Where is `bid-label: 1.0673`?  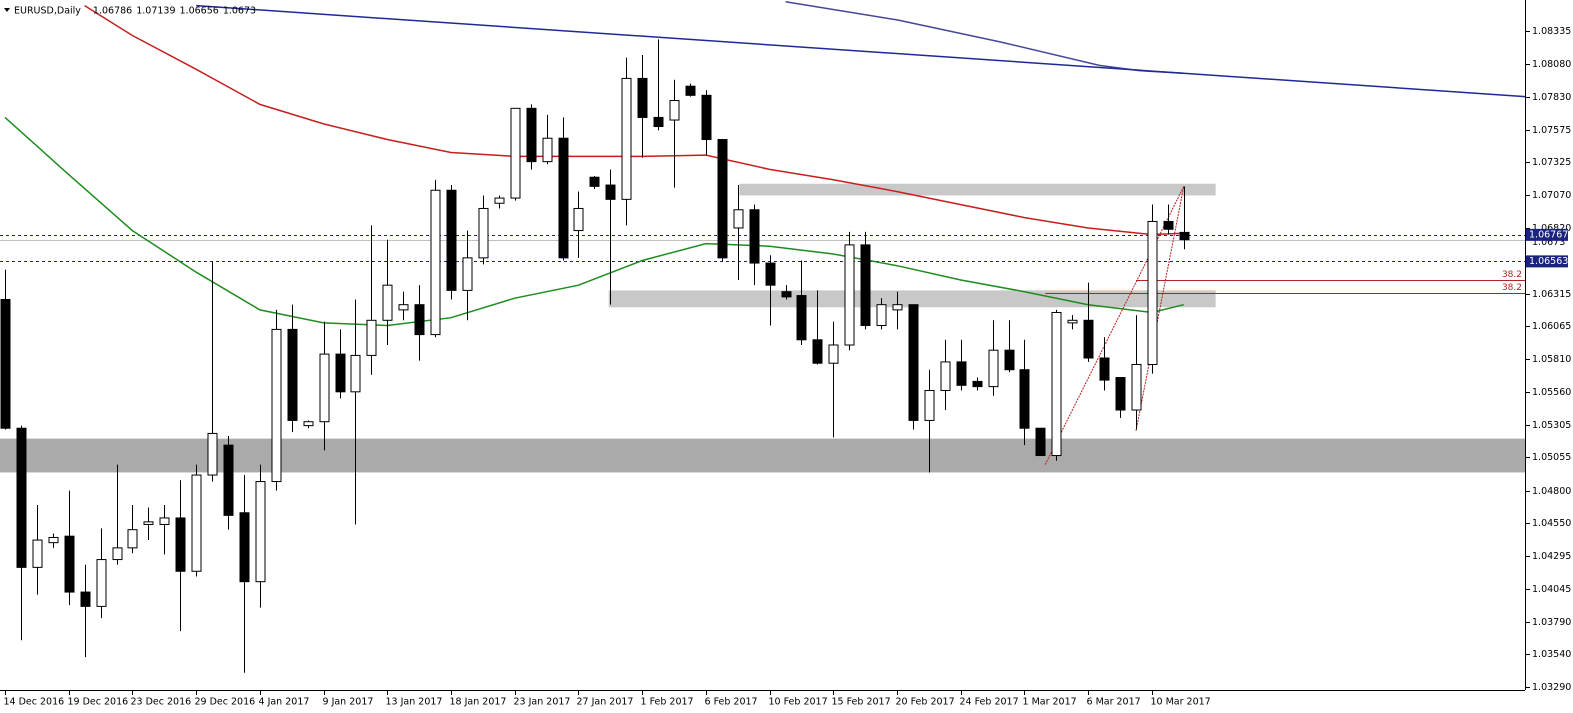 bid-label: 1.0673 is located at coordinates (1548, 242).